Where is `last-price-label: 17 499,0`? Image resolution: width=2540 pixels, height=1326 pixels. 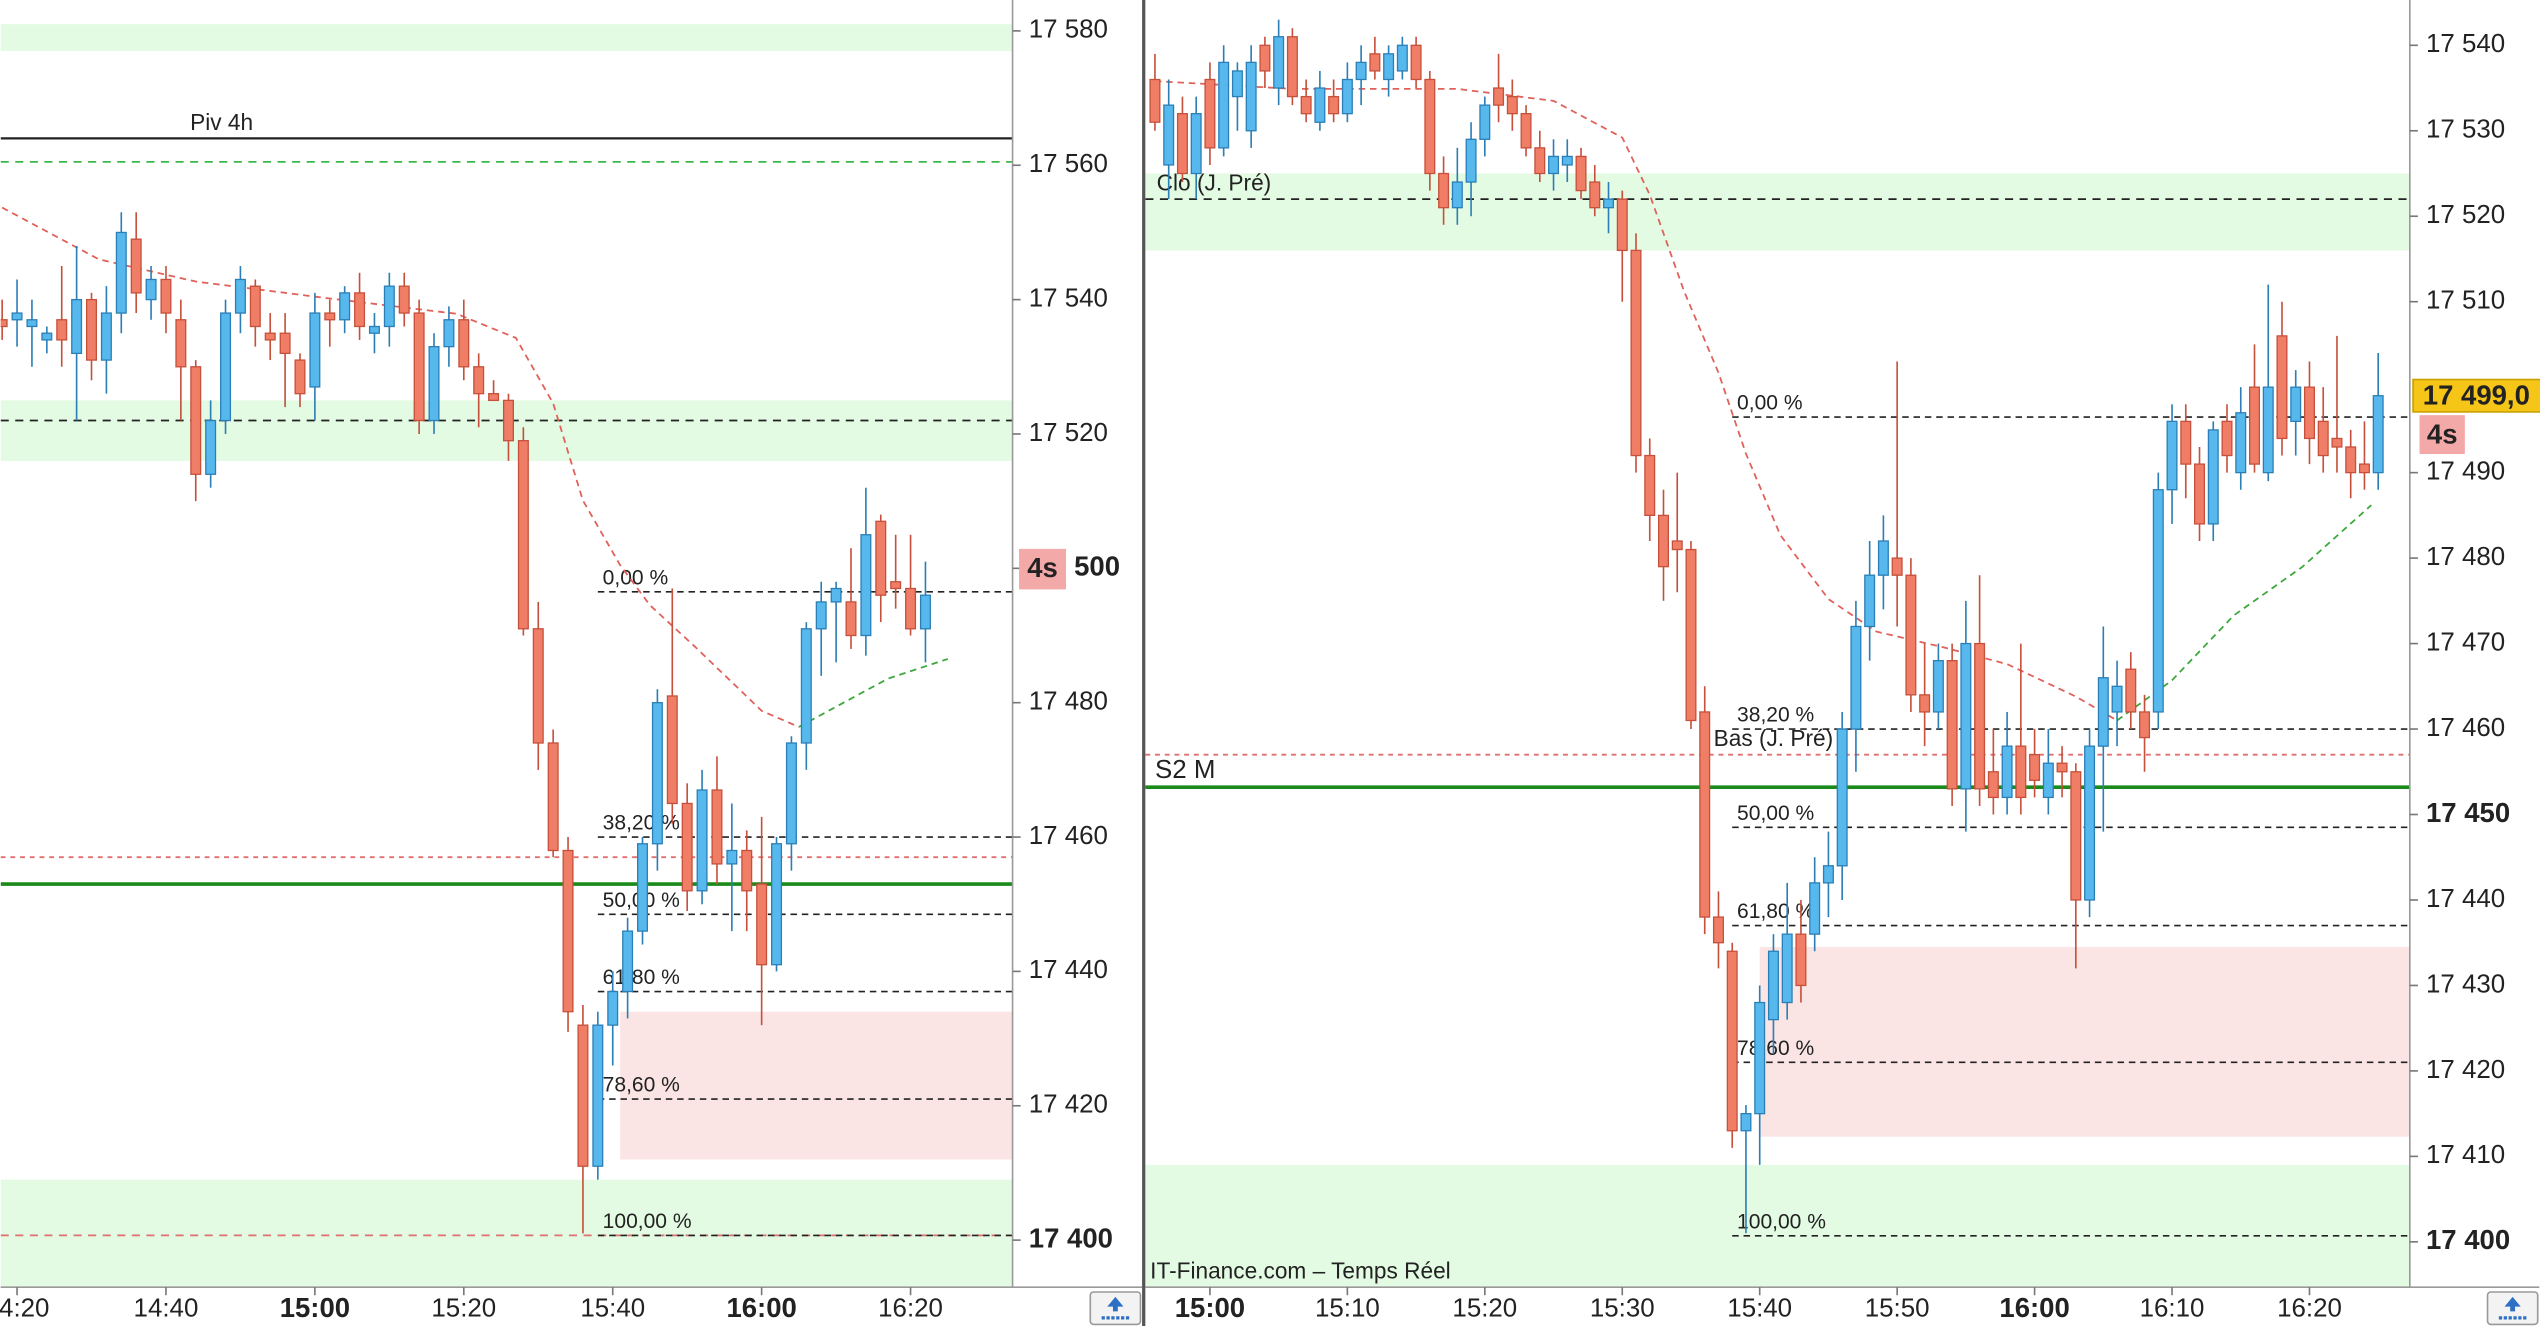
last-price-label: 17 499,0 is located at coordinates (2476, 395).